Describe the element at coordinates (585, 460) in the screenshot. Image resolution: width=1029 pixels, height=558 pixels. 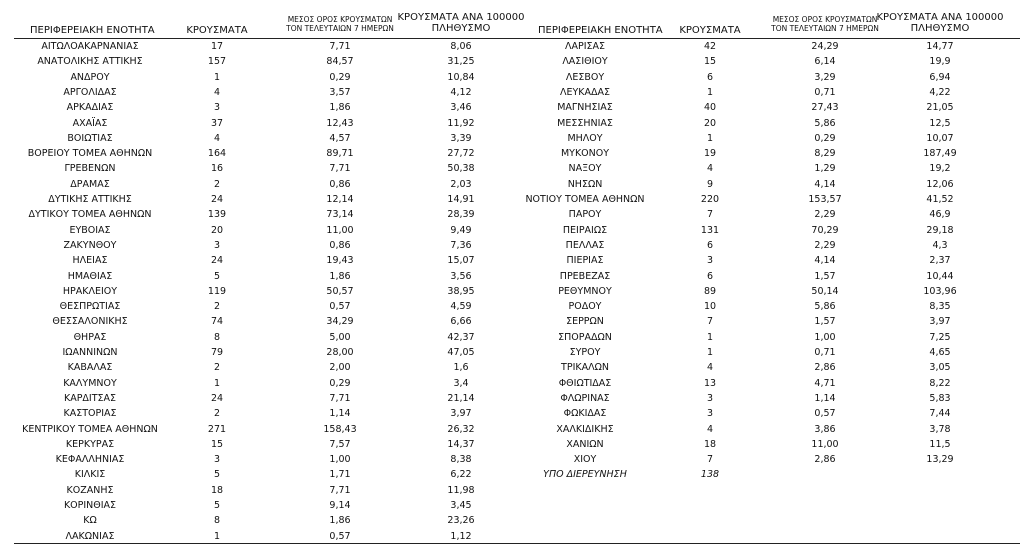
I see `region-name: ΧΙΟΥ` at that location.